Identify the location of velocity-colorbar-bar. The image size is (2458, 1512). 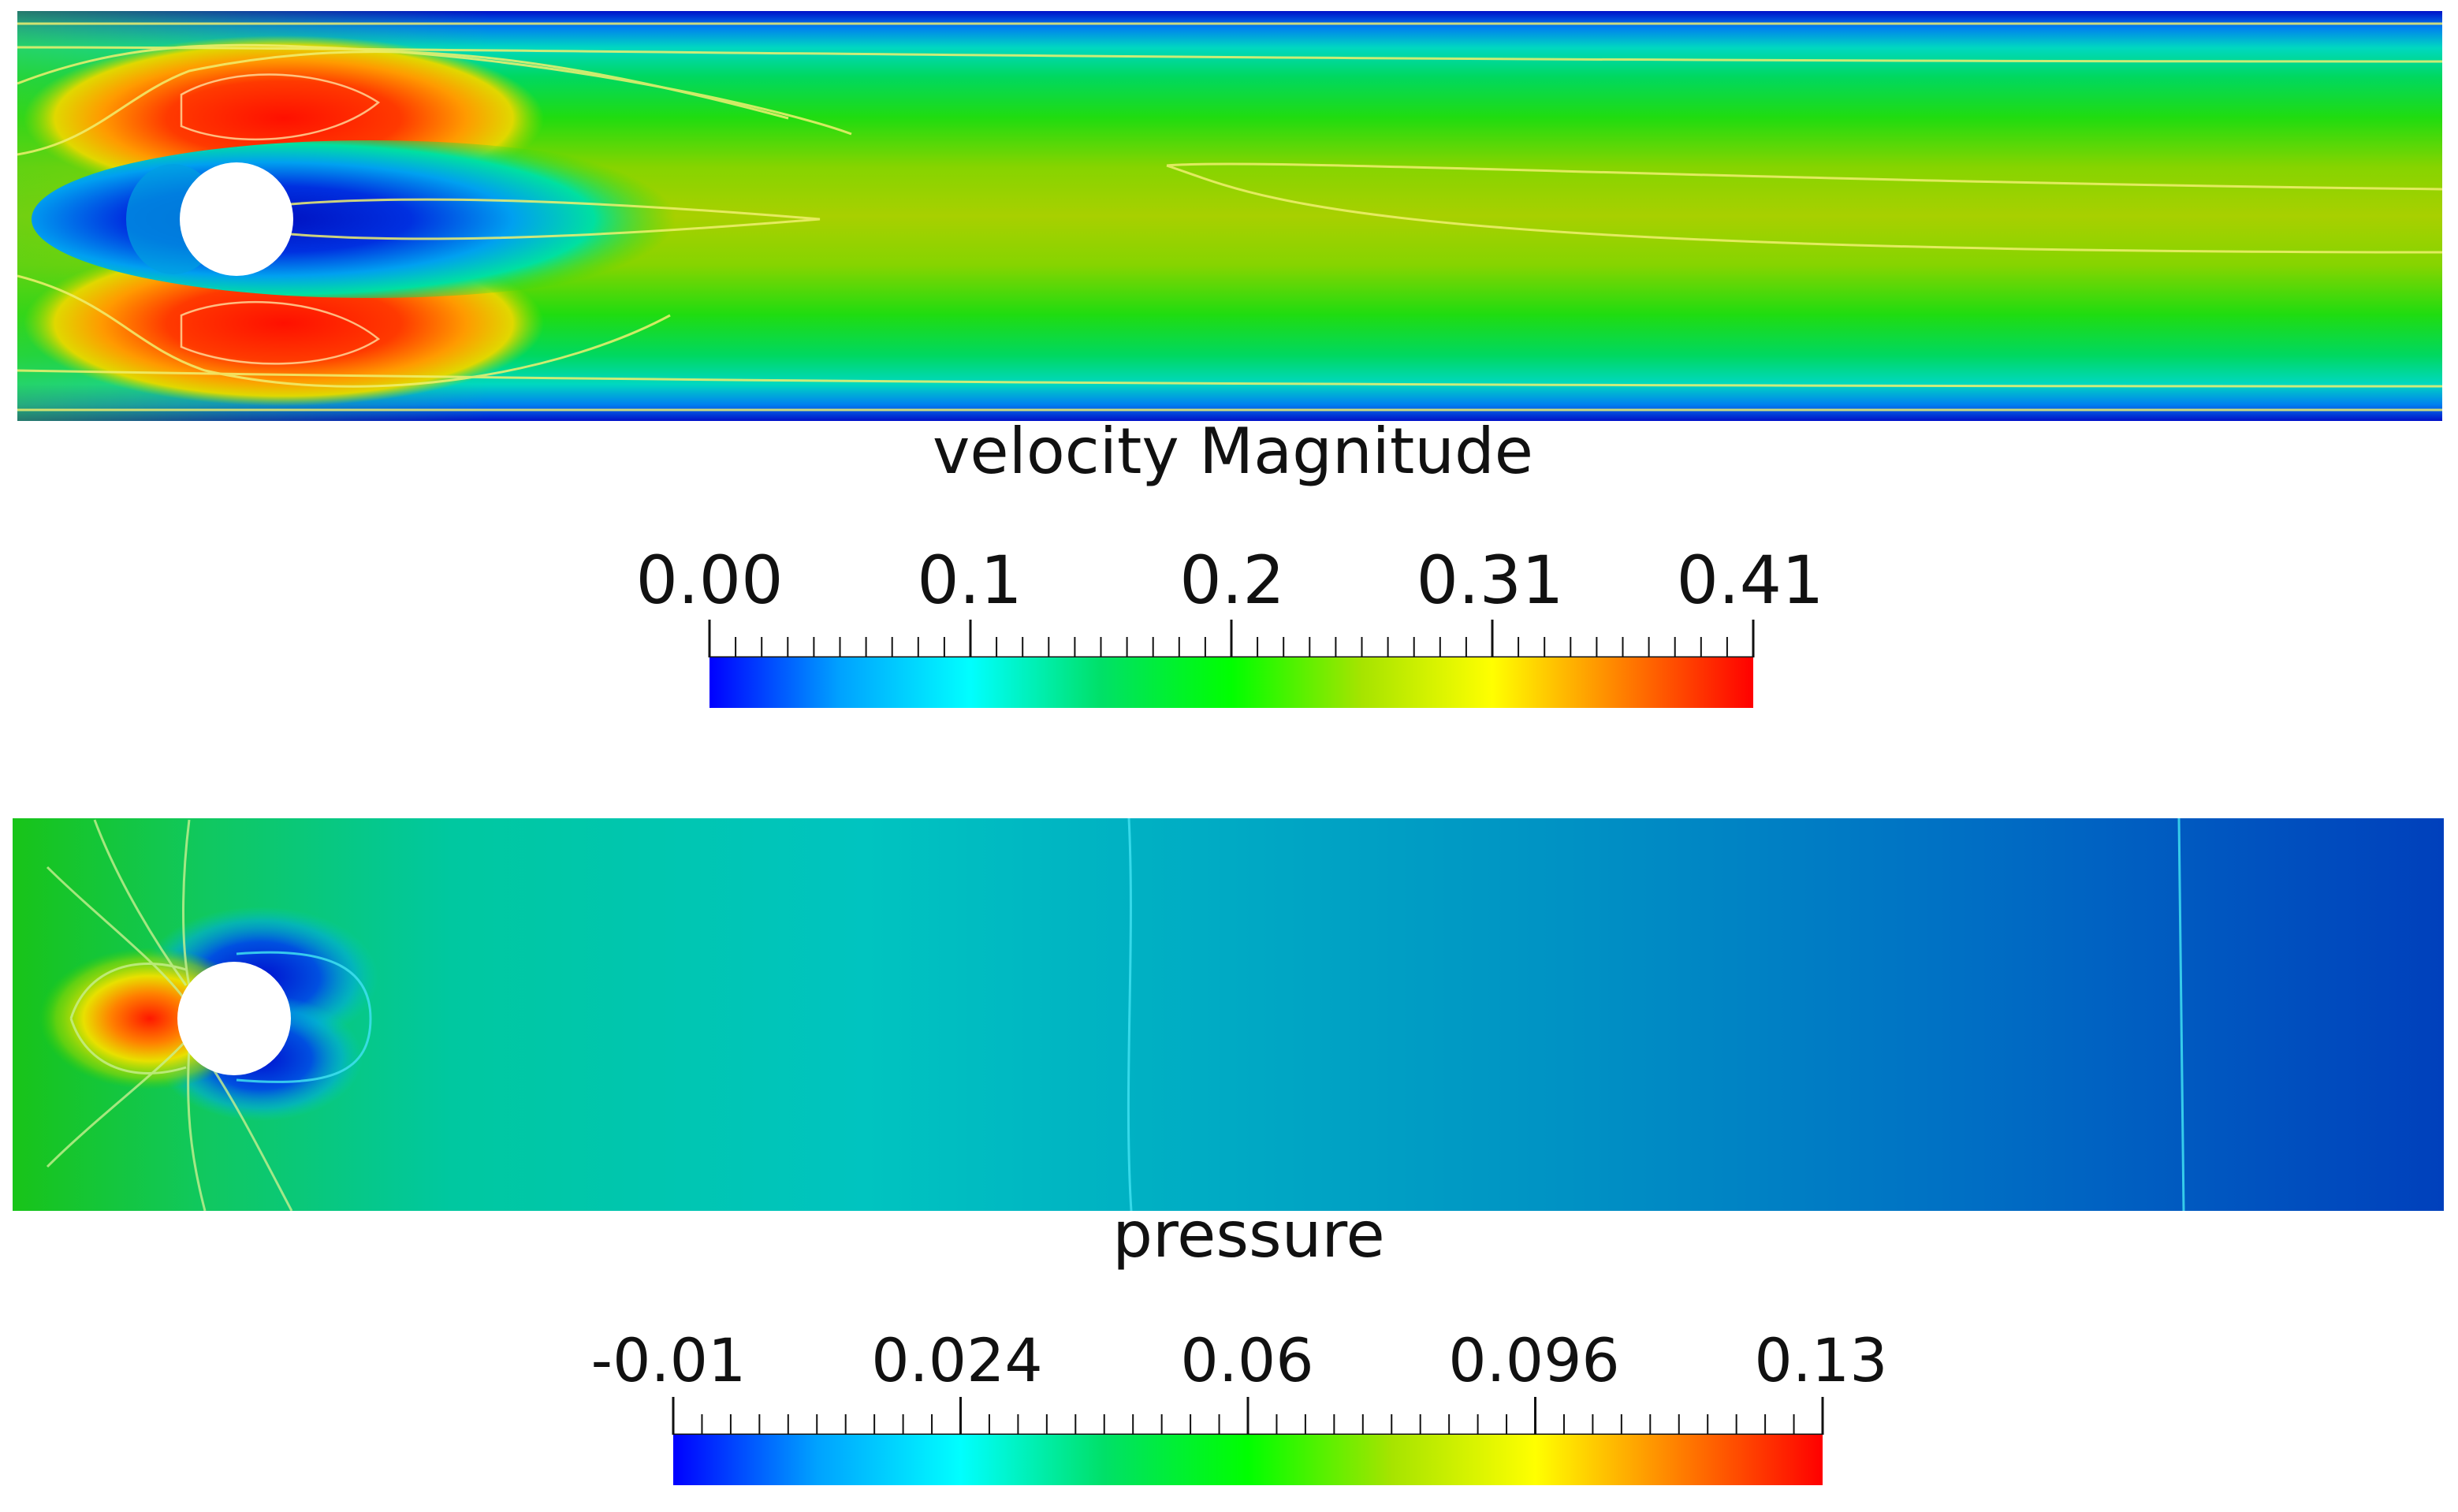
(1231, 682).